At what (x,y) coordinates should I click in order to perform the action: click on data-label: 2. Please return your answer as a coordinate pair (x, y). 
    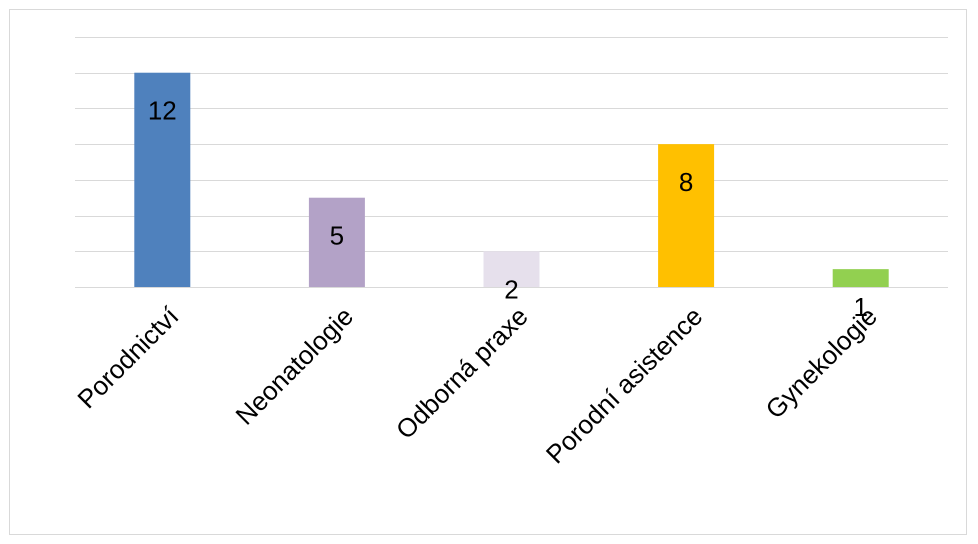
    Looking at the image, I should click on (511, 289).